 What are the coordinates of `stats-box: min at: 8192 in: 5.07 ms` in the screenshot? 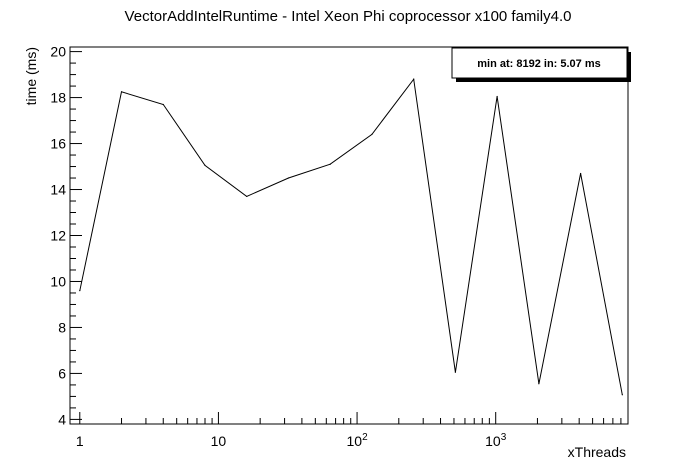 It's located at (541, 64).